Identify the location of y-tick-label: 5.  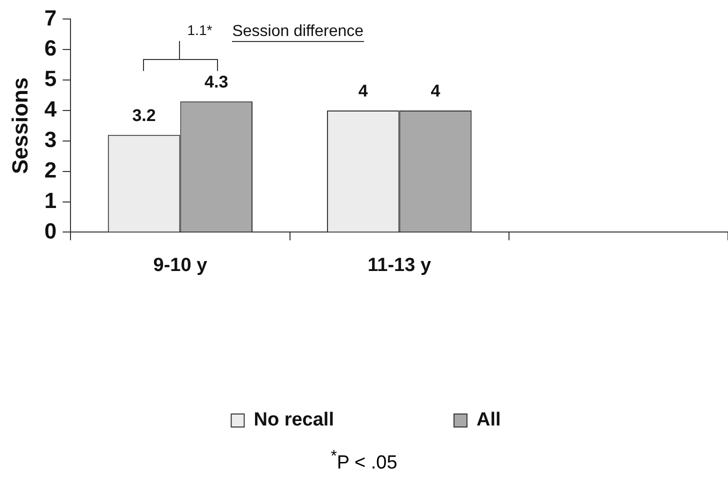
(50, 79).